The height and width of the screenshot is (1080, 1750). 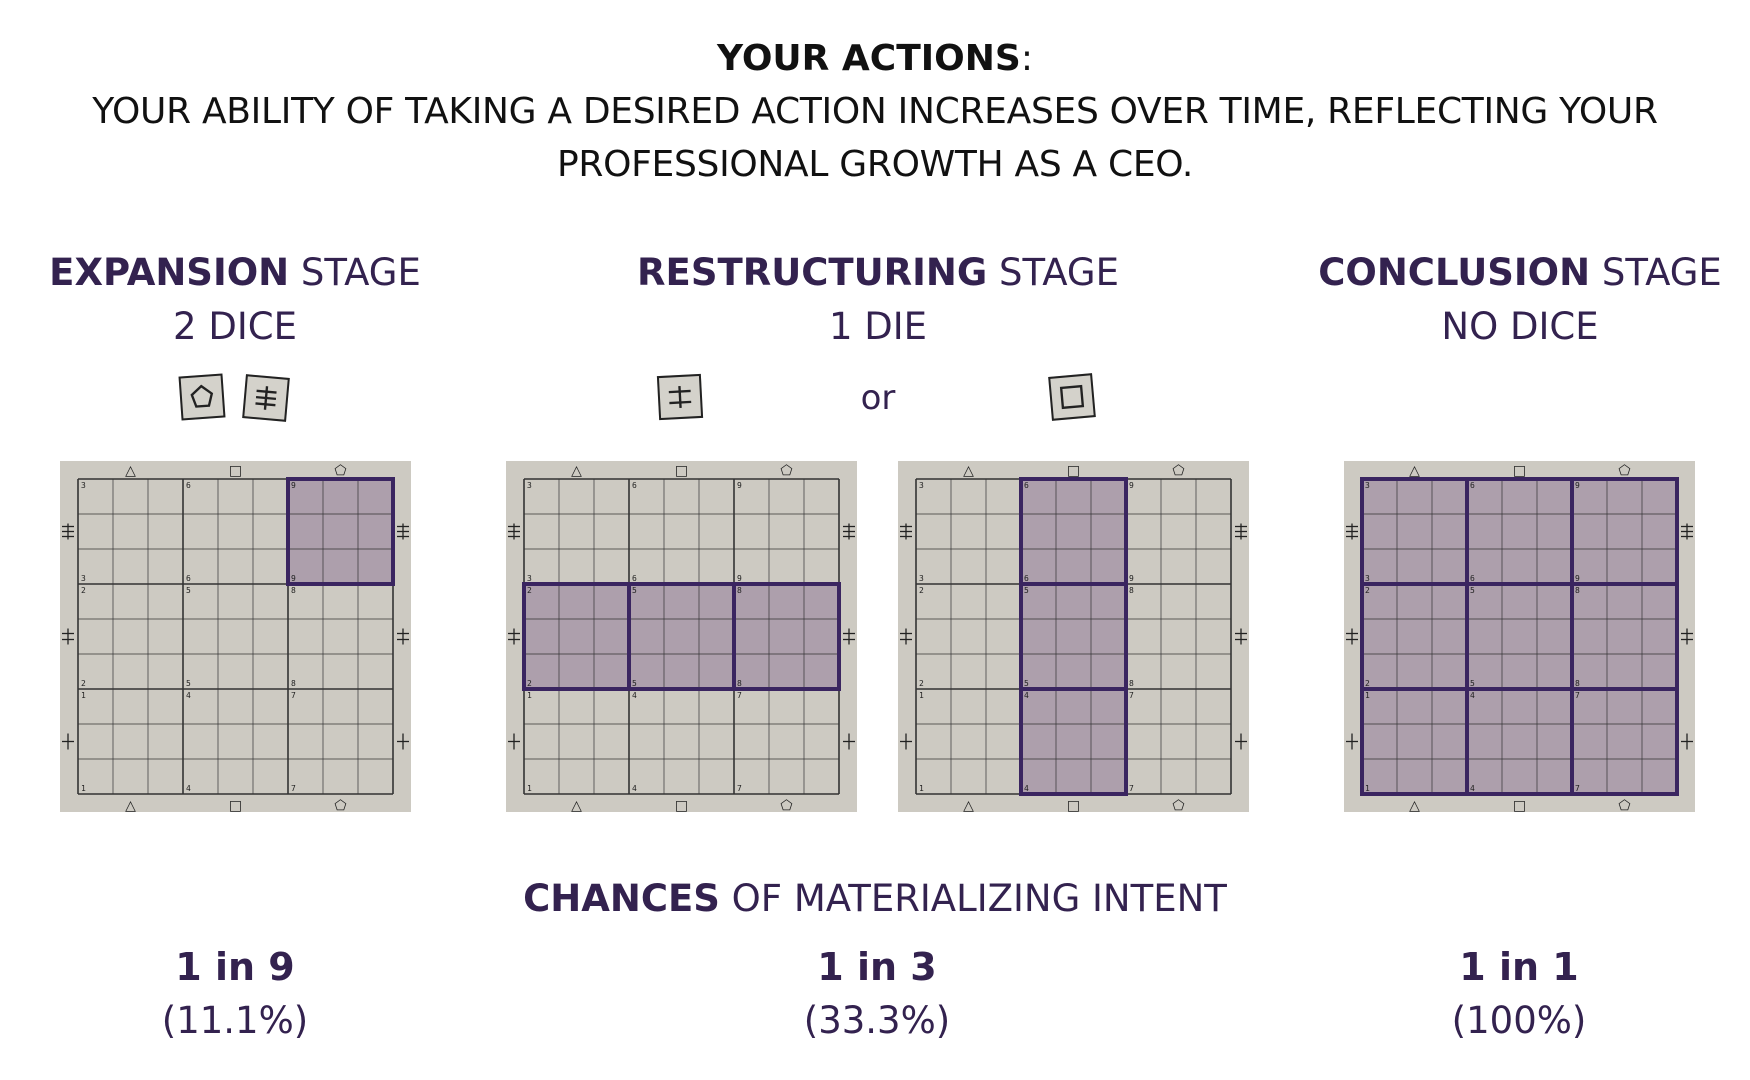 I want to click on result-percent: (100%), so click(x=1519, y=1020).